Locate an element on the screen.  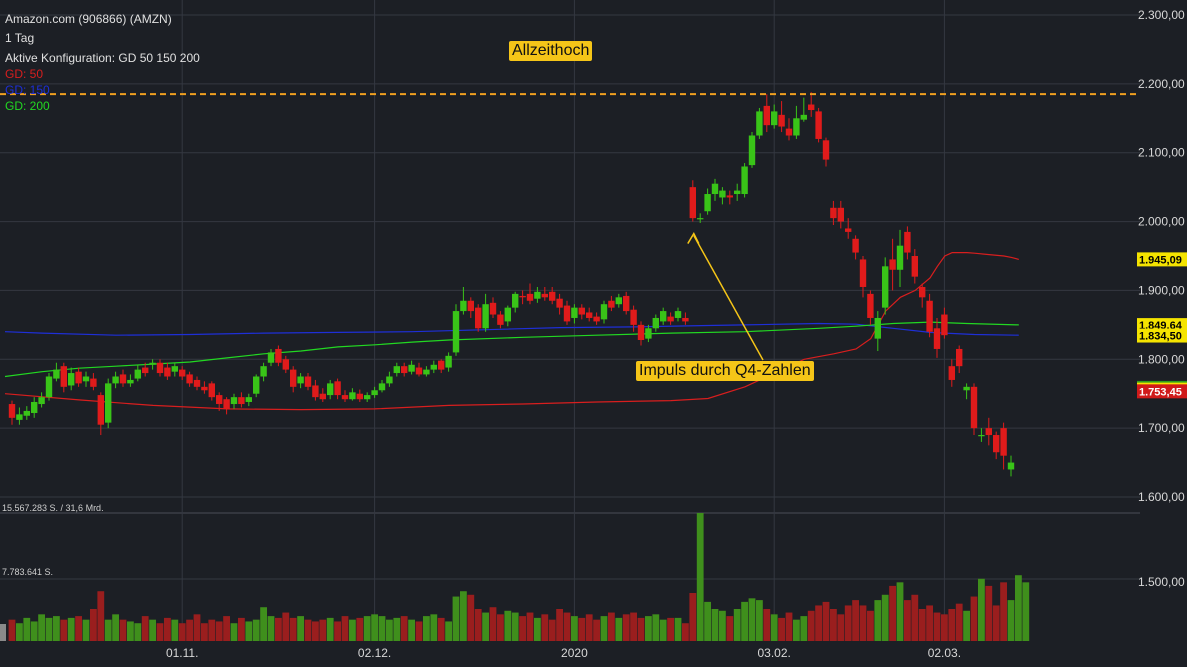
y-tick-label: 1.800,00 is located at coordinates (1161, 359).